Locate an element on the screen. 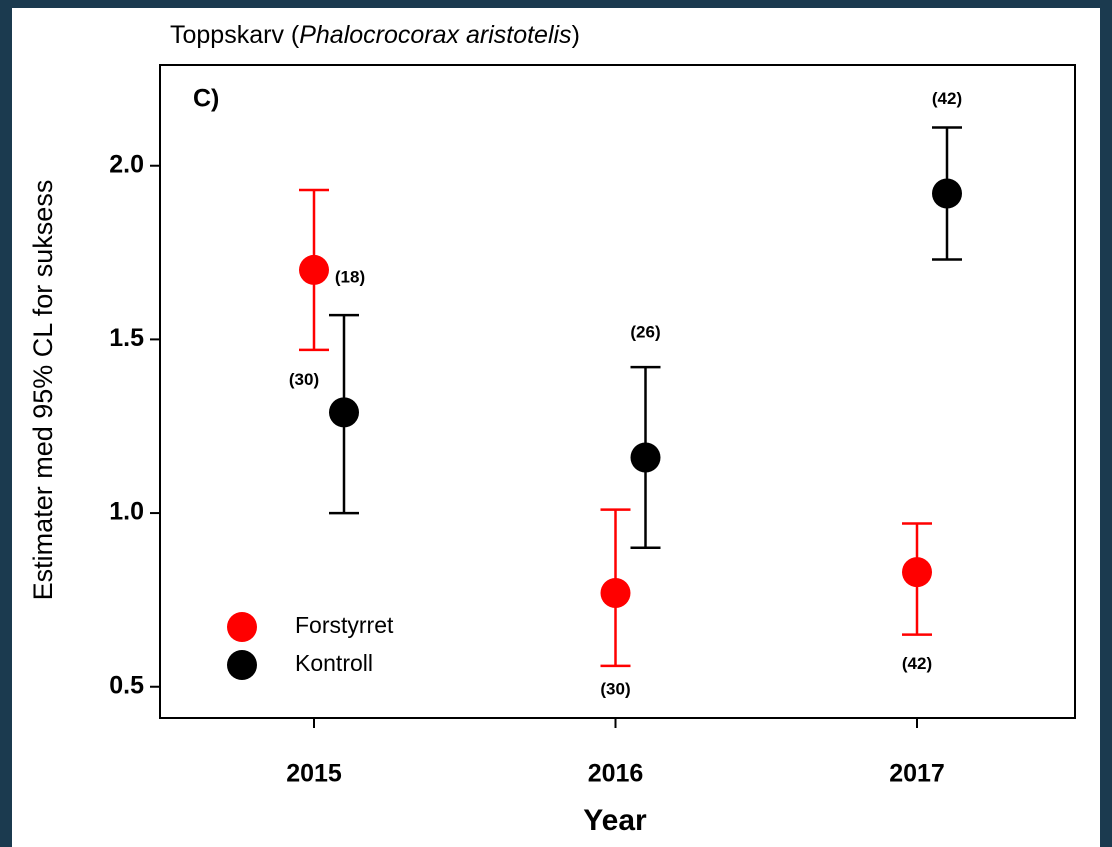 The height and width of the screenshot is (847, 1112). panel-label: C) is located at coordinates (206, 99).